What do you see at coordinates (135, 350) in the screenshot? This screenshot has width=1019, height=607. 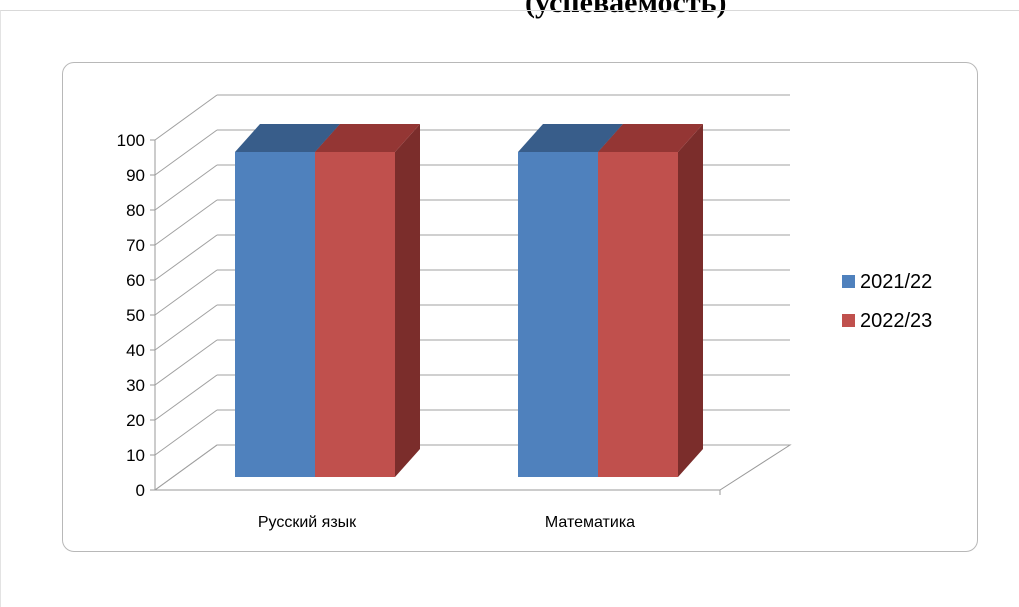 I see `y-tick-label: 40` at bounding box center [135, 350].